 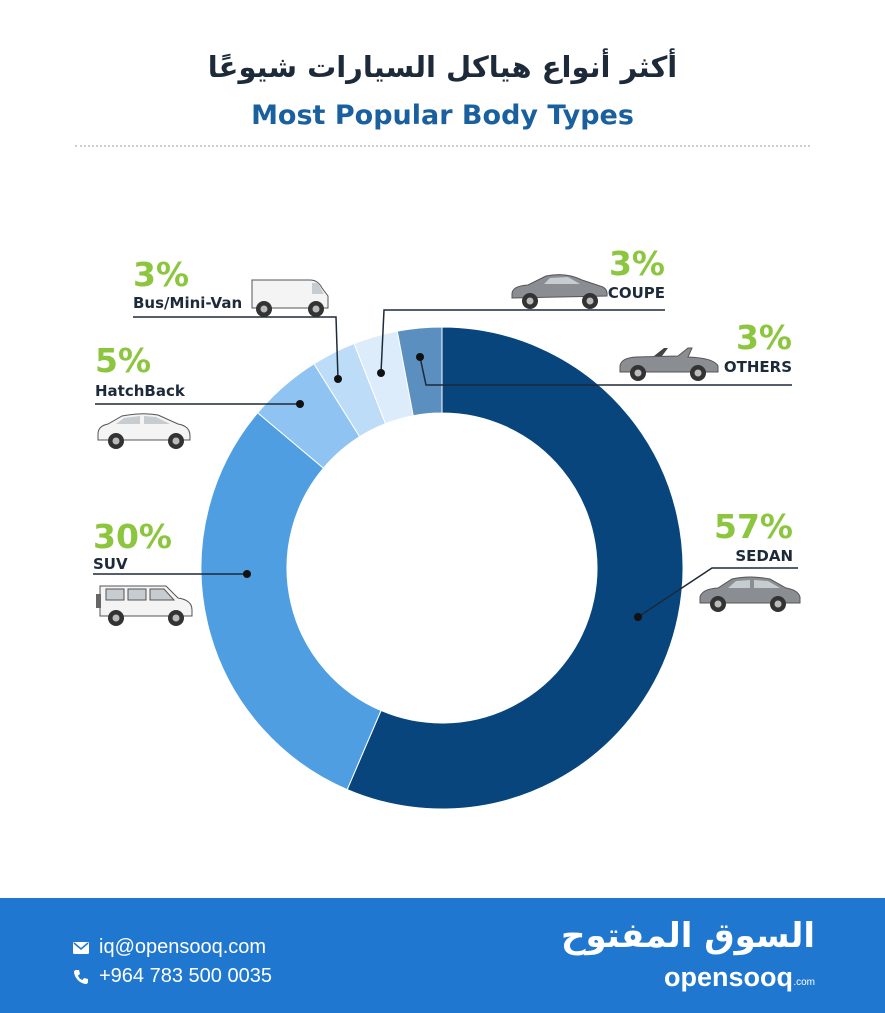 What do you see at coordinates (300, 404) in the screenshot?
I see `leader-dot-hatchback` at bounding box center [300, 404].